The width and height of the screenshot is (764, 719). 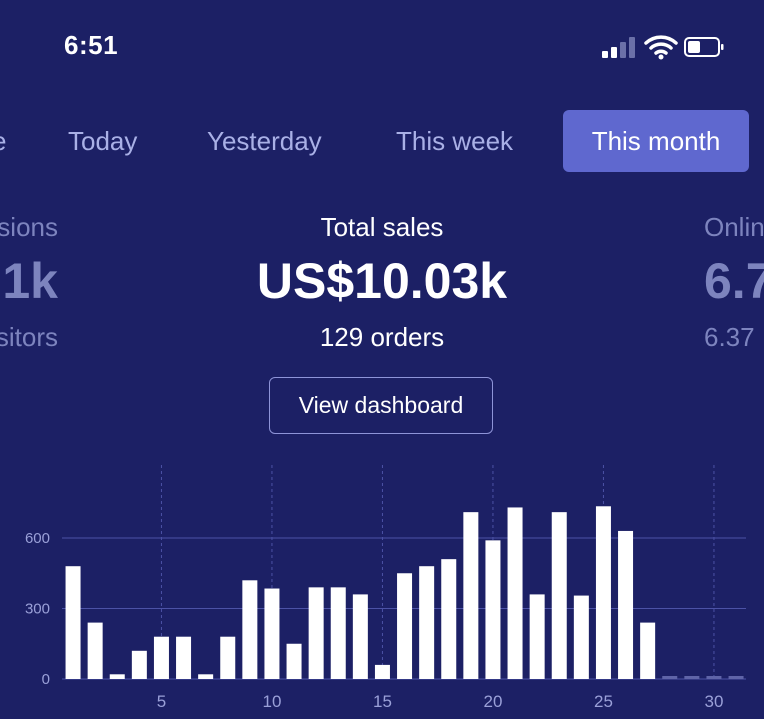 I want to click on tab-yesterday: Yesterday, so click(x=264, y=141).